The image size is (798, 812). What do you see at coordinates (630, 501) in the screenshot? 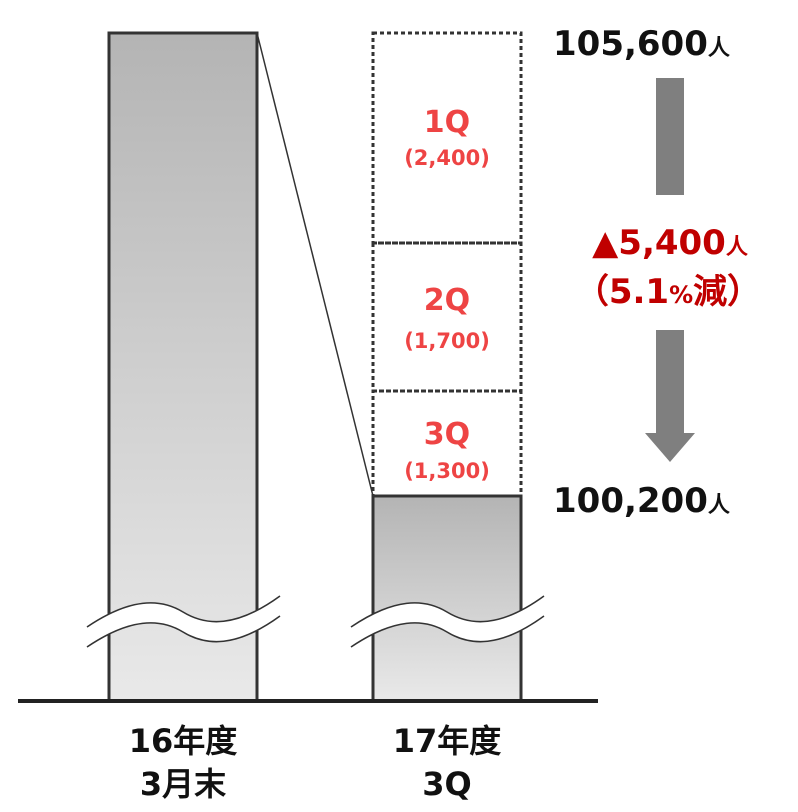
I see `end-value-number: 100,200` at bounding box center [630, 501].